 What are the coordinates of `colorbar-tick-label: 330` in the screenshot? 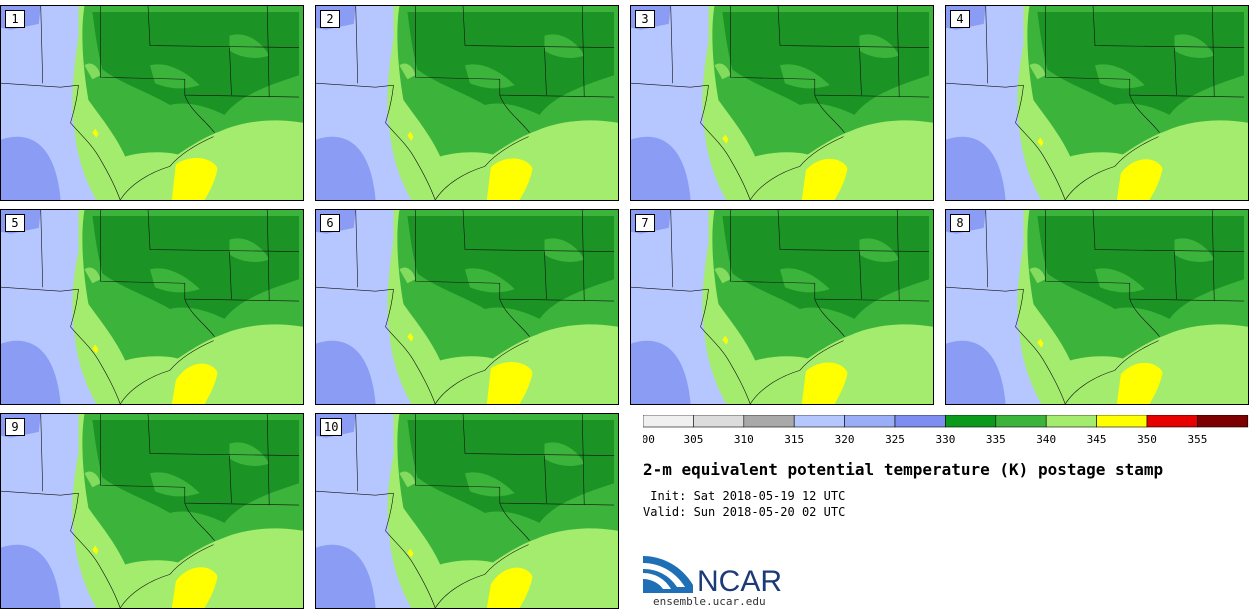 It's located at (945, 439).